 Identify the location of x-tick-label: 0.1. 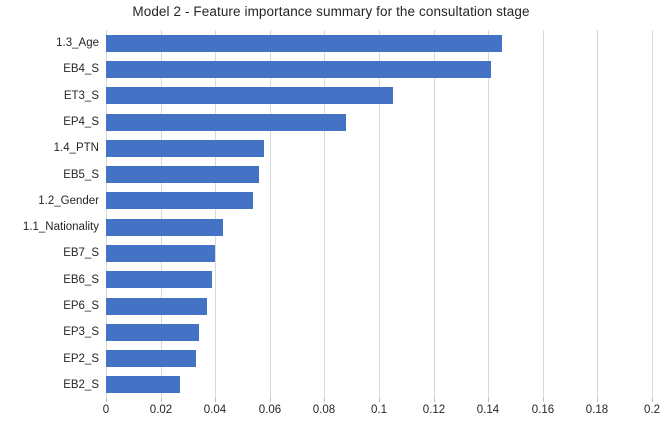
(379, 410).